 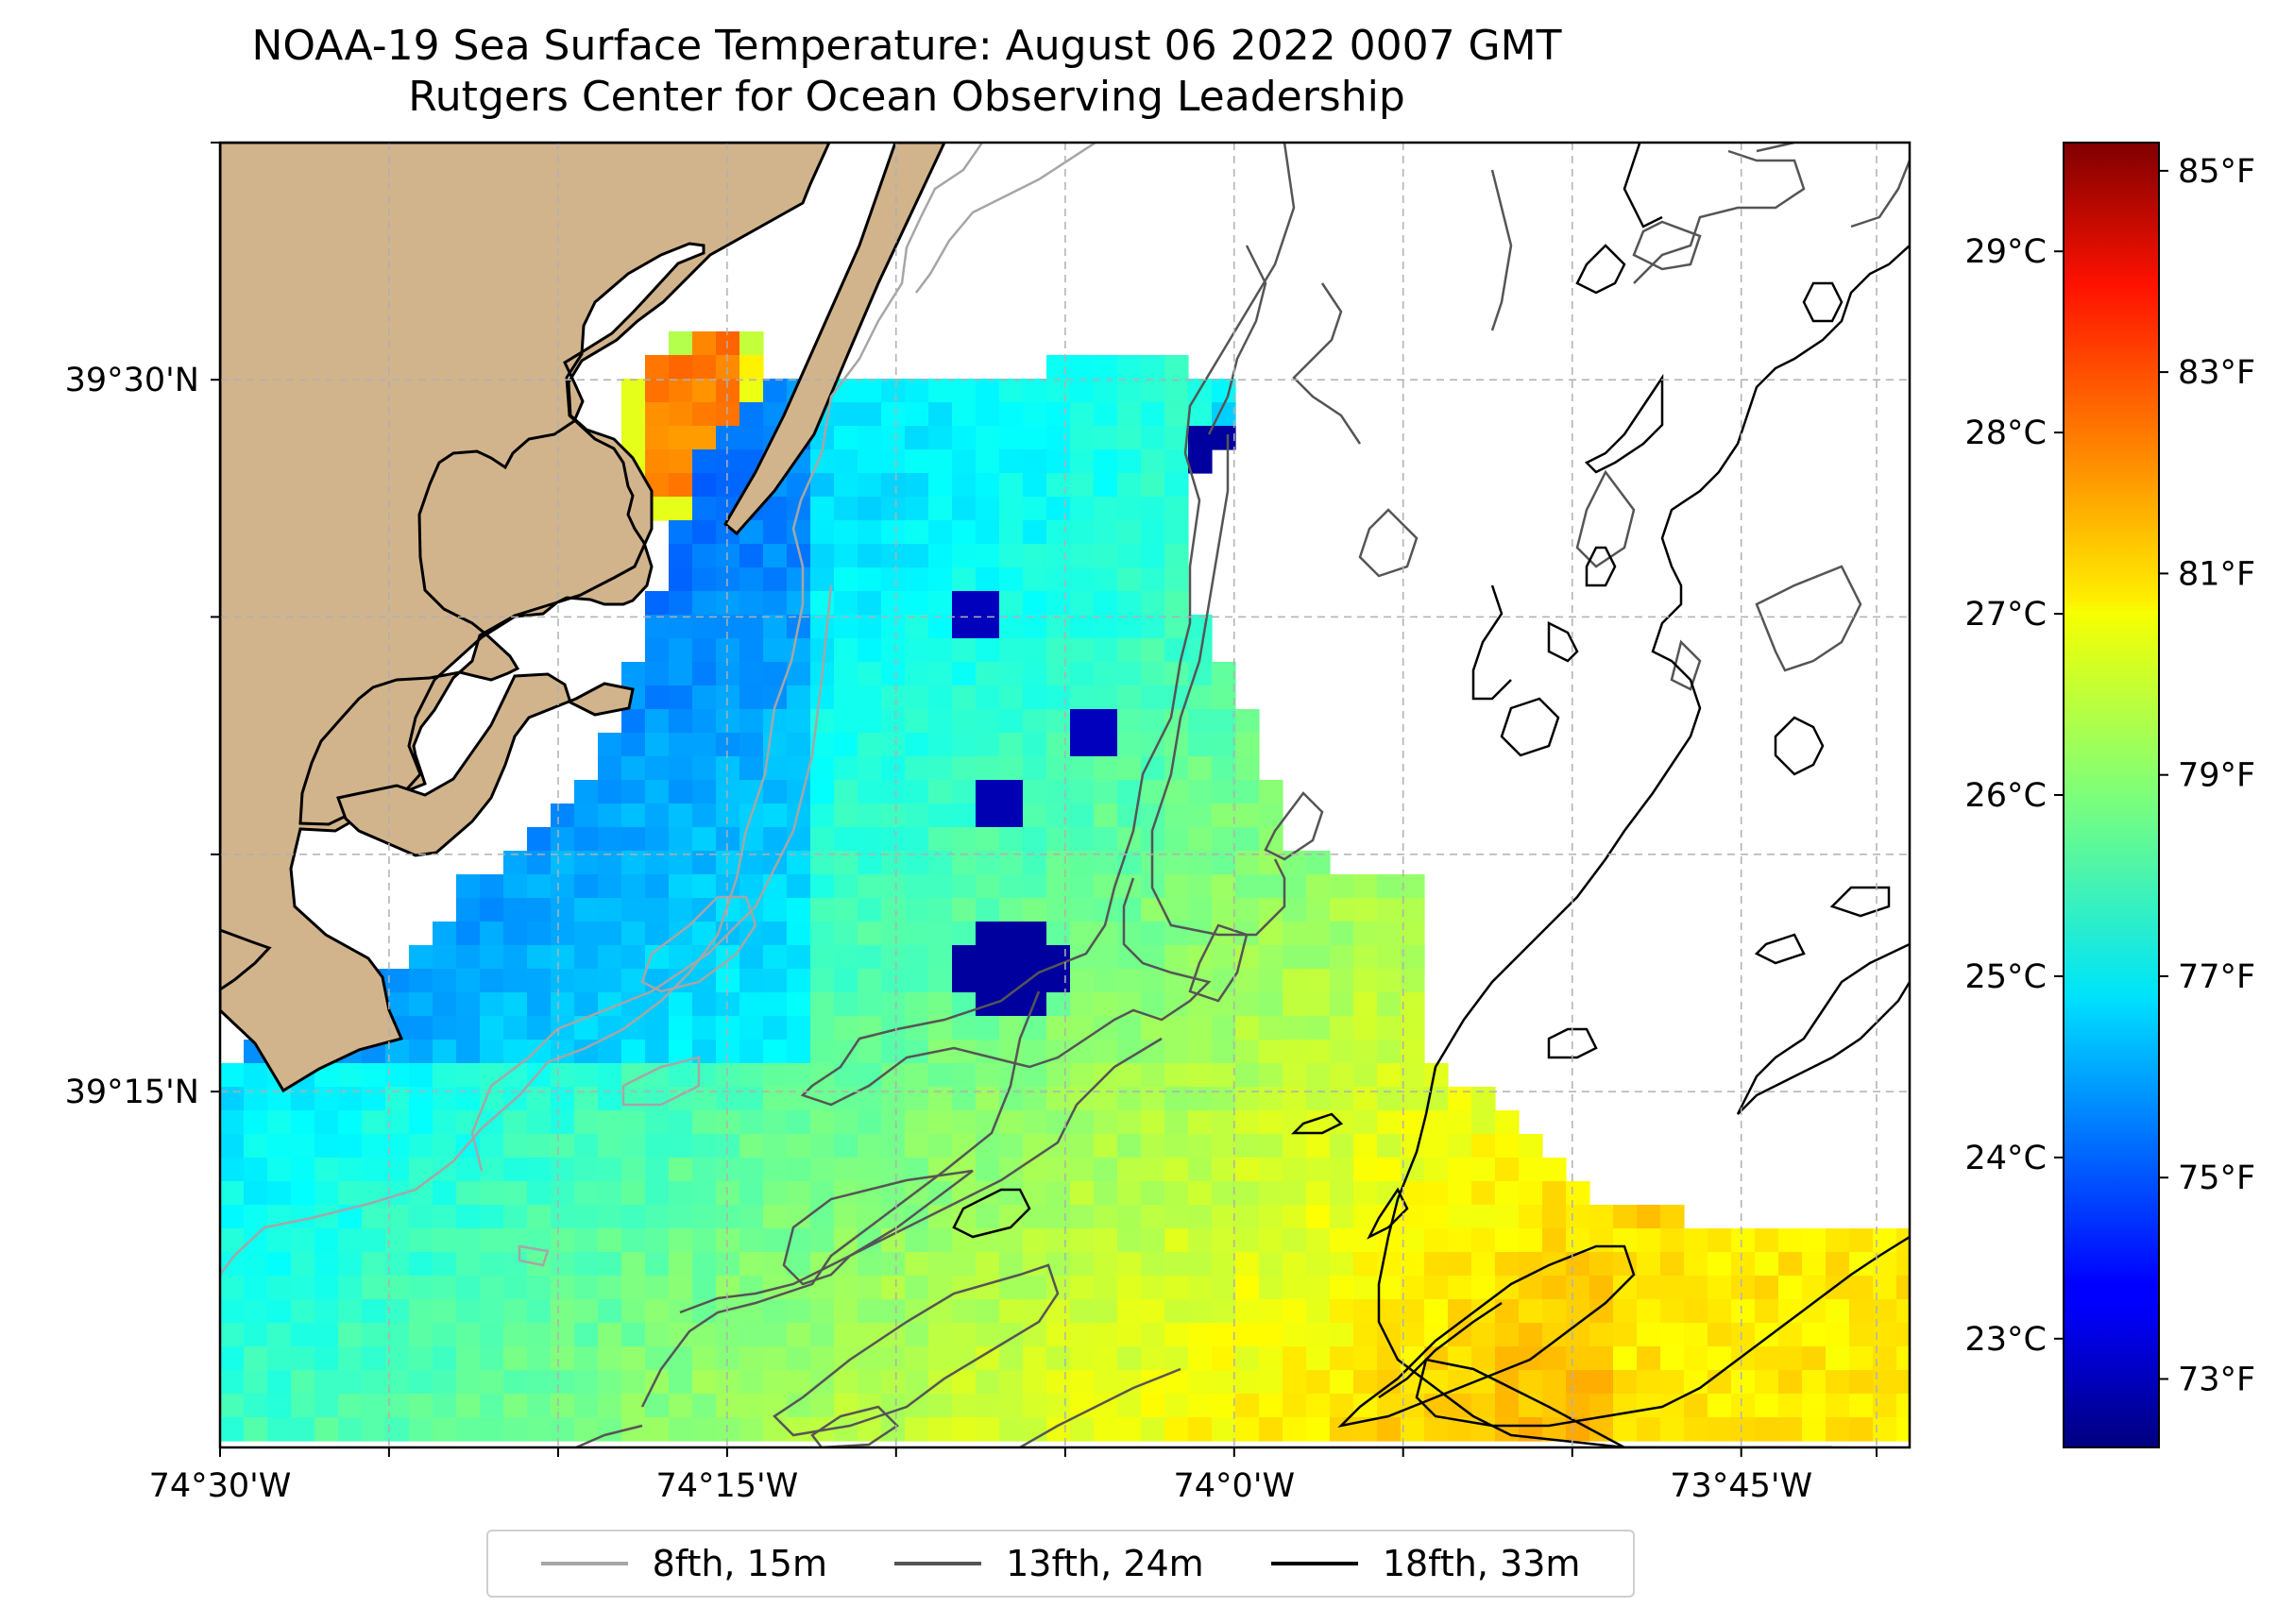 What do you see at coordinates (2216, 776) in the screenshot?
I see `colorbar-fahrenheit-labels: 73°F75°F77°F79°F81°F83°F85°F` at bounding box center [2216, 776].